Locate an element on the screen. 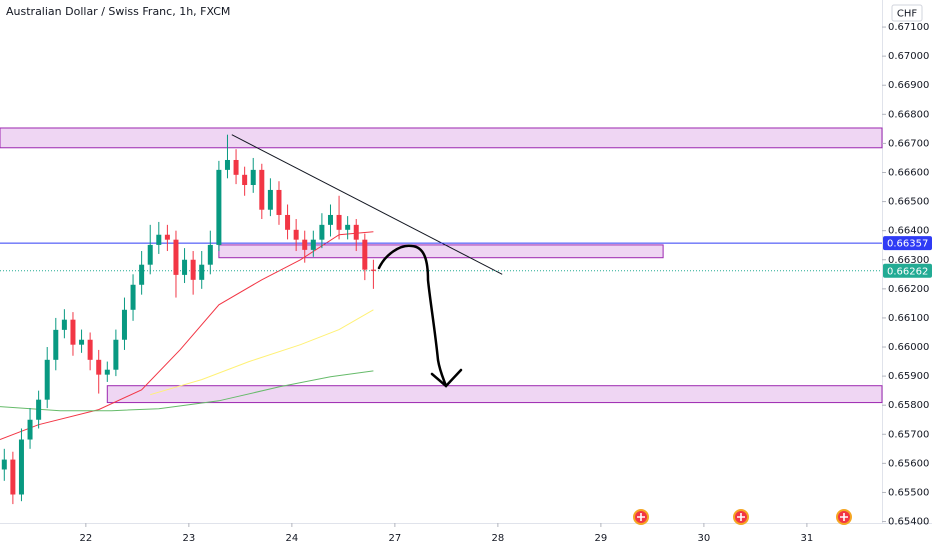  price-label: 0.66262 is located at coordinates (907, 271).